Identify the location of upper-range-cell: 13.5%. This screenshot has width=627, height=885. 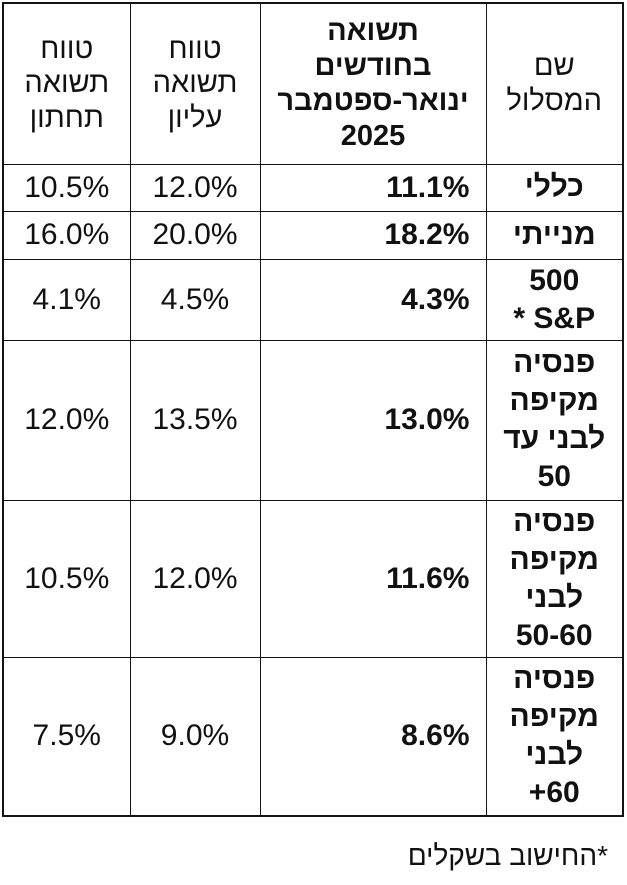
(195, 420).